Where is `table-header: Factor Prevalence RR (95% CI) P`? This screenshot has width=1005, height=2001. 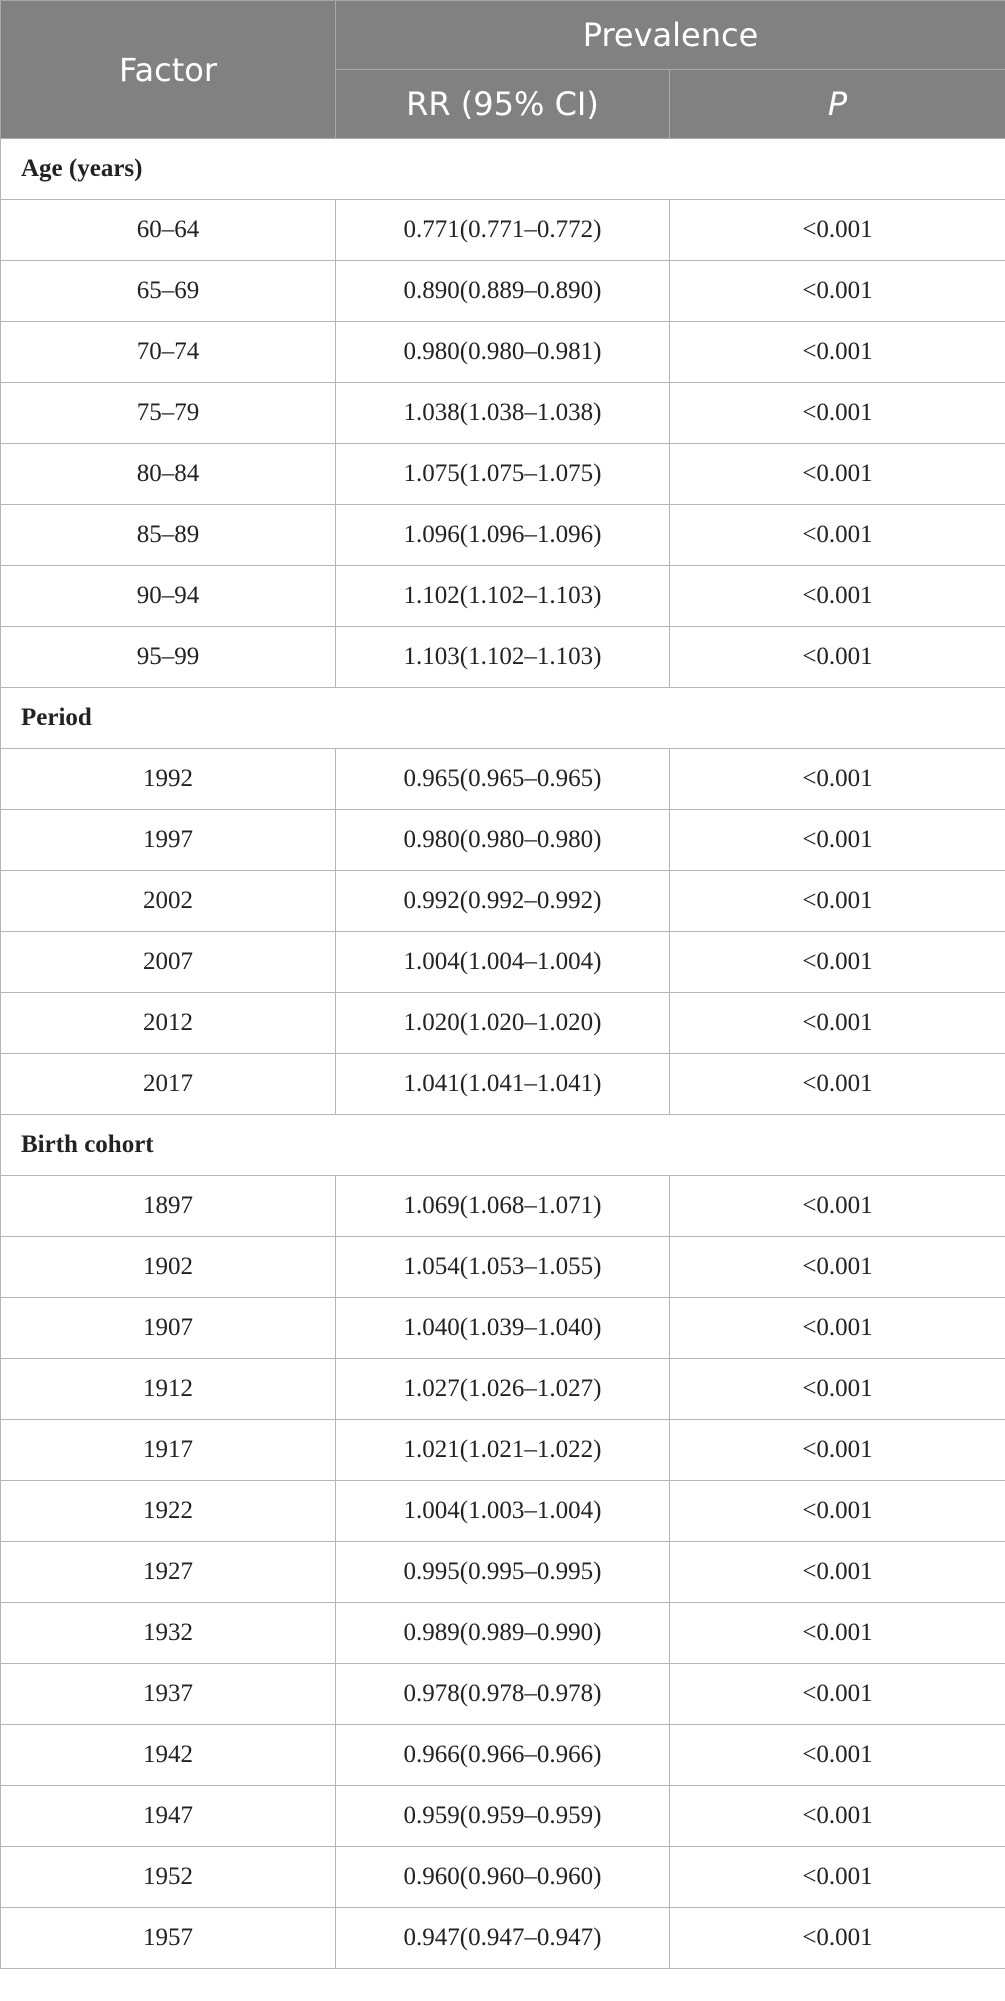
table-header: Factor Prevalence RR (95% CI) P is located at coordinates (502, 69).